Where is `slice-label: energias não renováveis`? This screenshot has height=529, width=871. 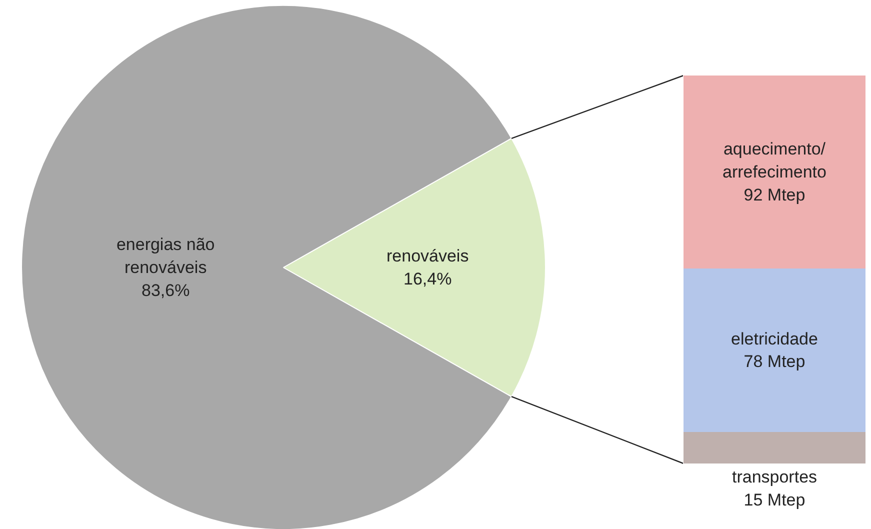
slice-label: energias não renováveis is located at coordinates (165, 256).